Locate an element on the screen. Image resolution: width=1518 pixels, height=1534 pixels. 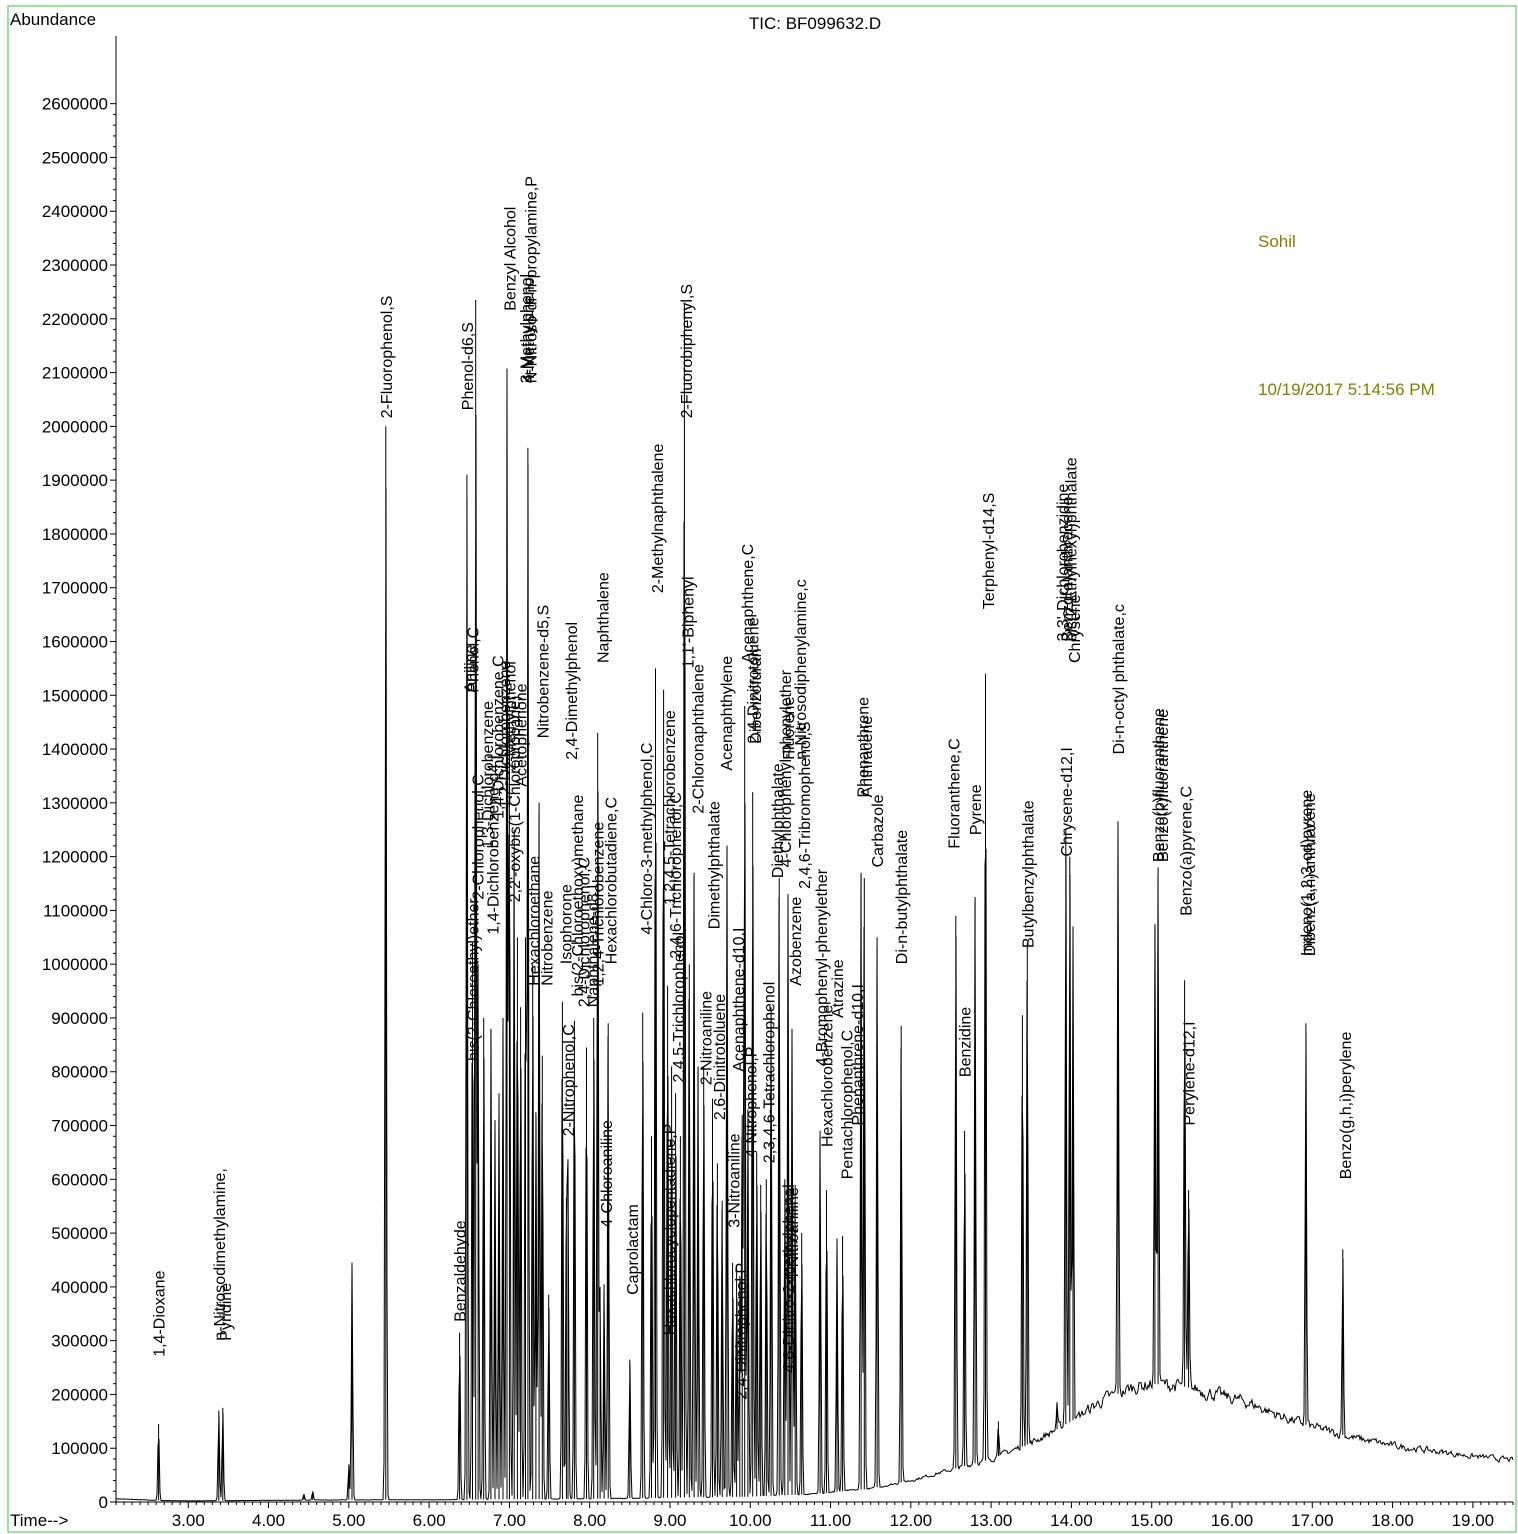
peak-label: 4-Nitrophenol,P is located at coordinates (751, 1102).